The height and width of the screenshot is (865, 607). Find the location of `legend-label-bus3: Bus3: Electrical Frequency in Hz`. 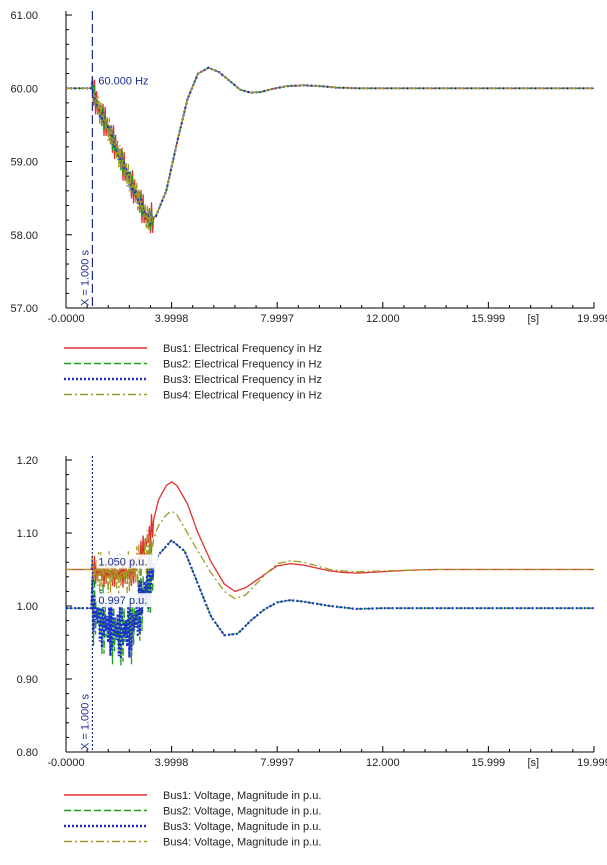

legend-label-bus3: Bus3: Electrical Frequency in Hz is located at coordinates (242, 380).